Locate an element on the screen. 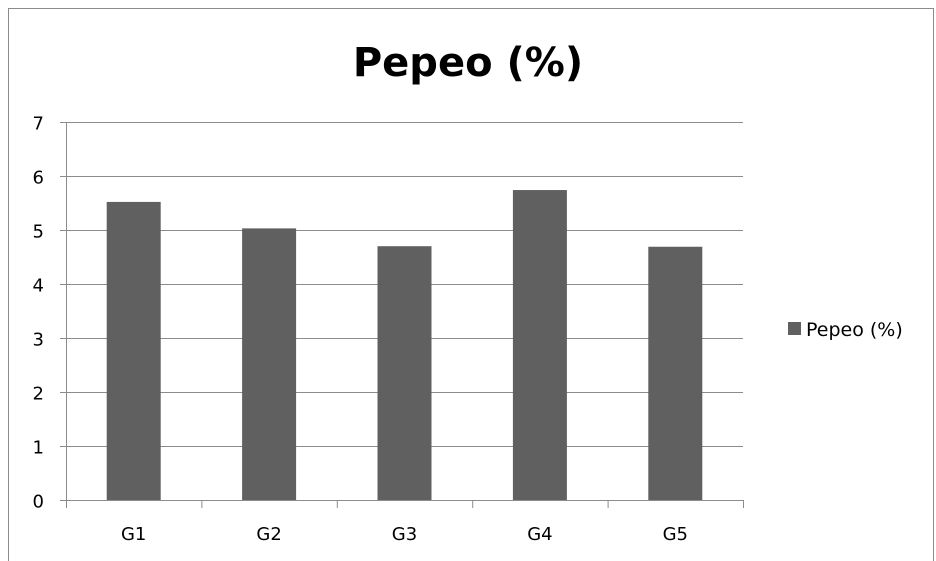 The image size is (936, 561). legend-swatch is located at coordinates (794, 328).